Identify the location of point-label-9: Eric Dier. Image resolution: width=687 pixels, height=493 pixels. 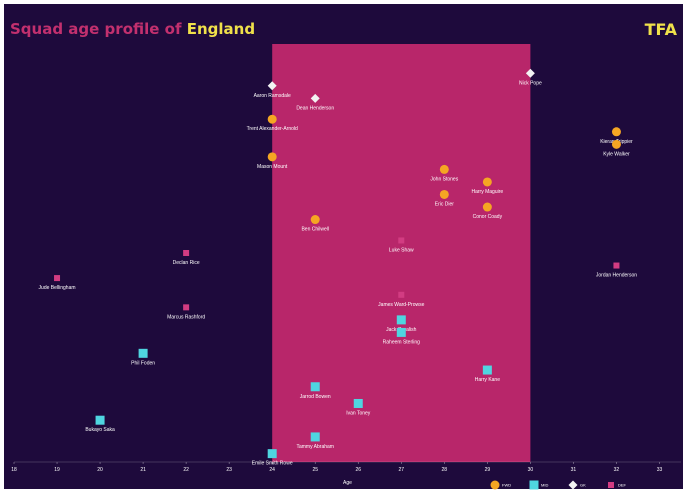
(445, 204).